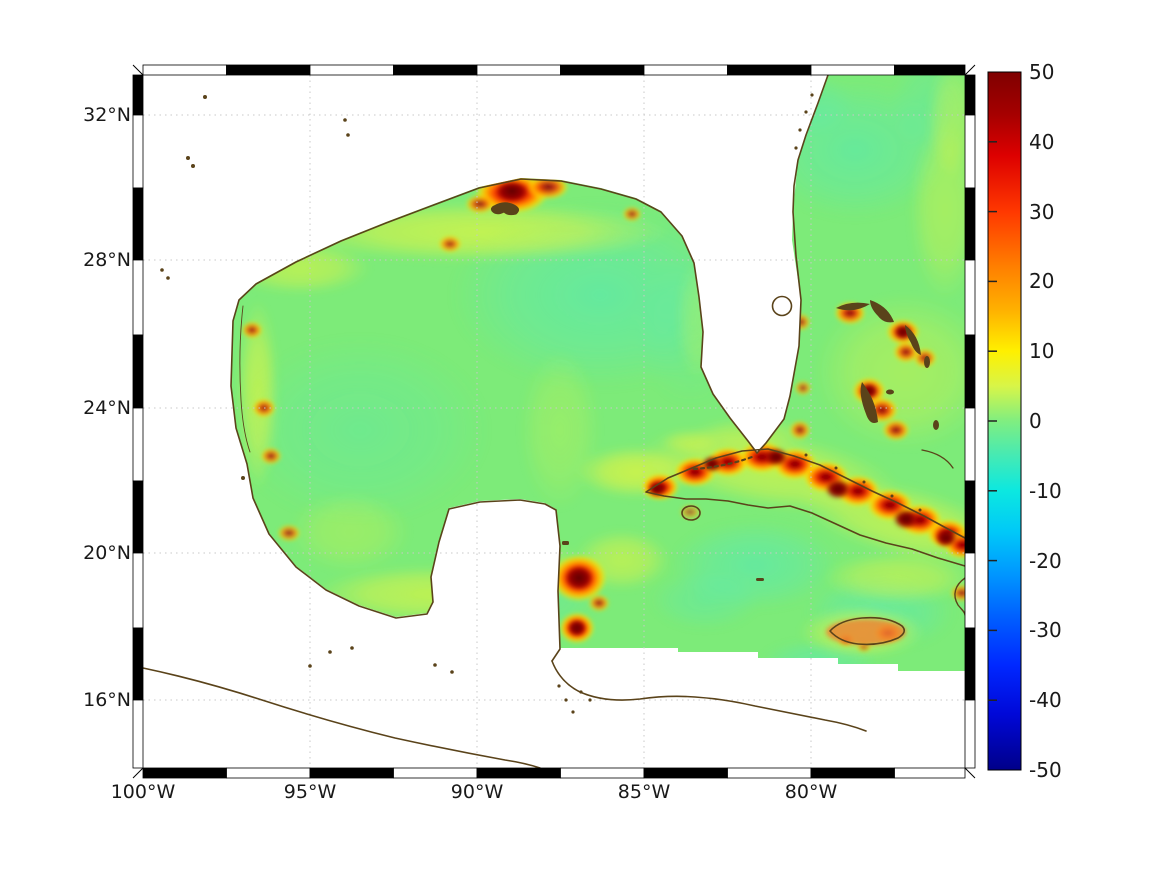 The height and width of the screenshot is (875, 1167). Describe the element at coordinates (992, 421) in the screenshot. I see `colorbar-tick-marks` at that location.